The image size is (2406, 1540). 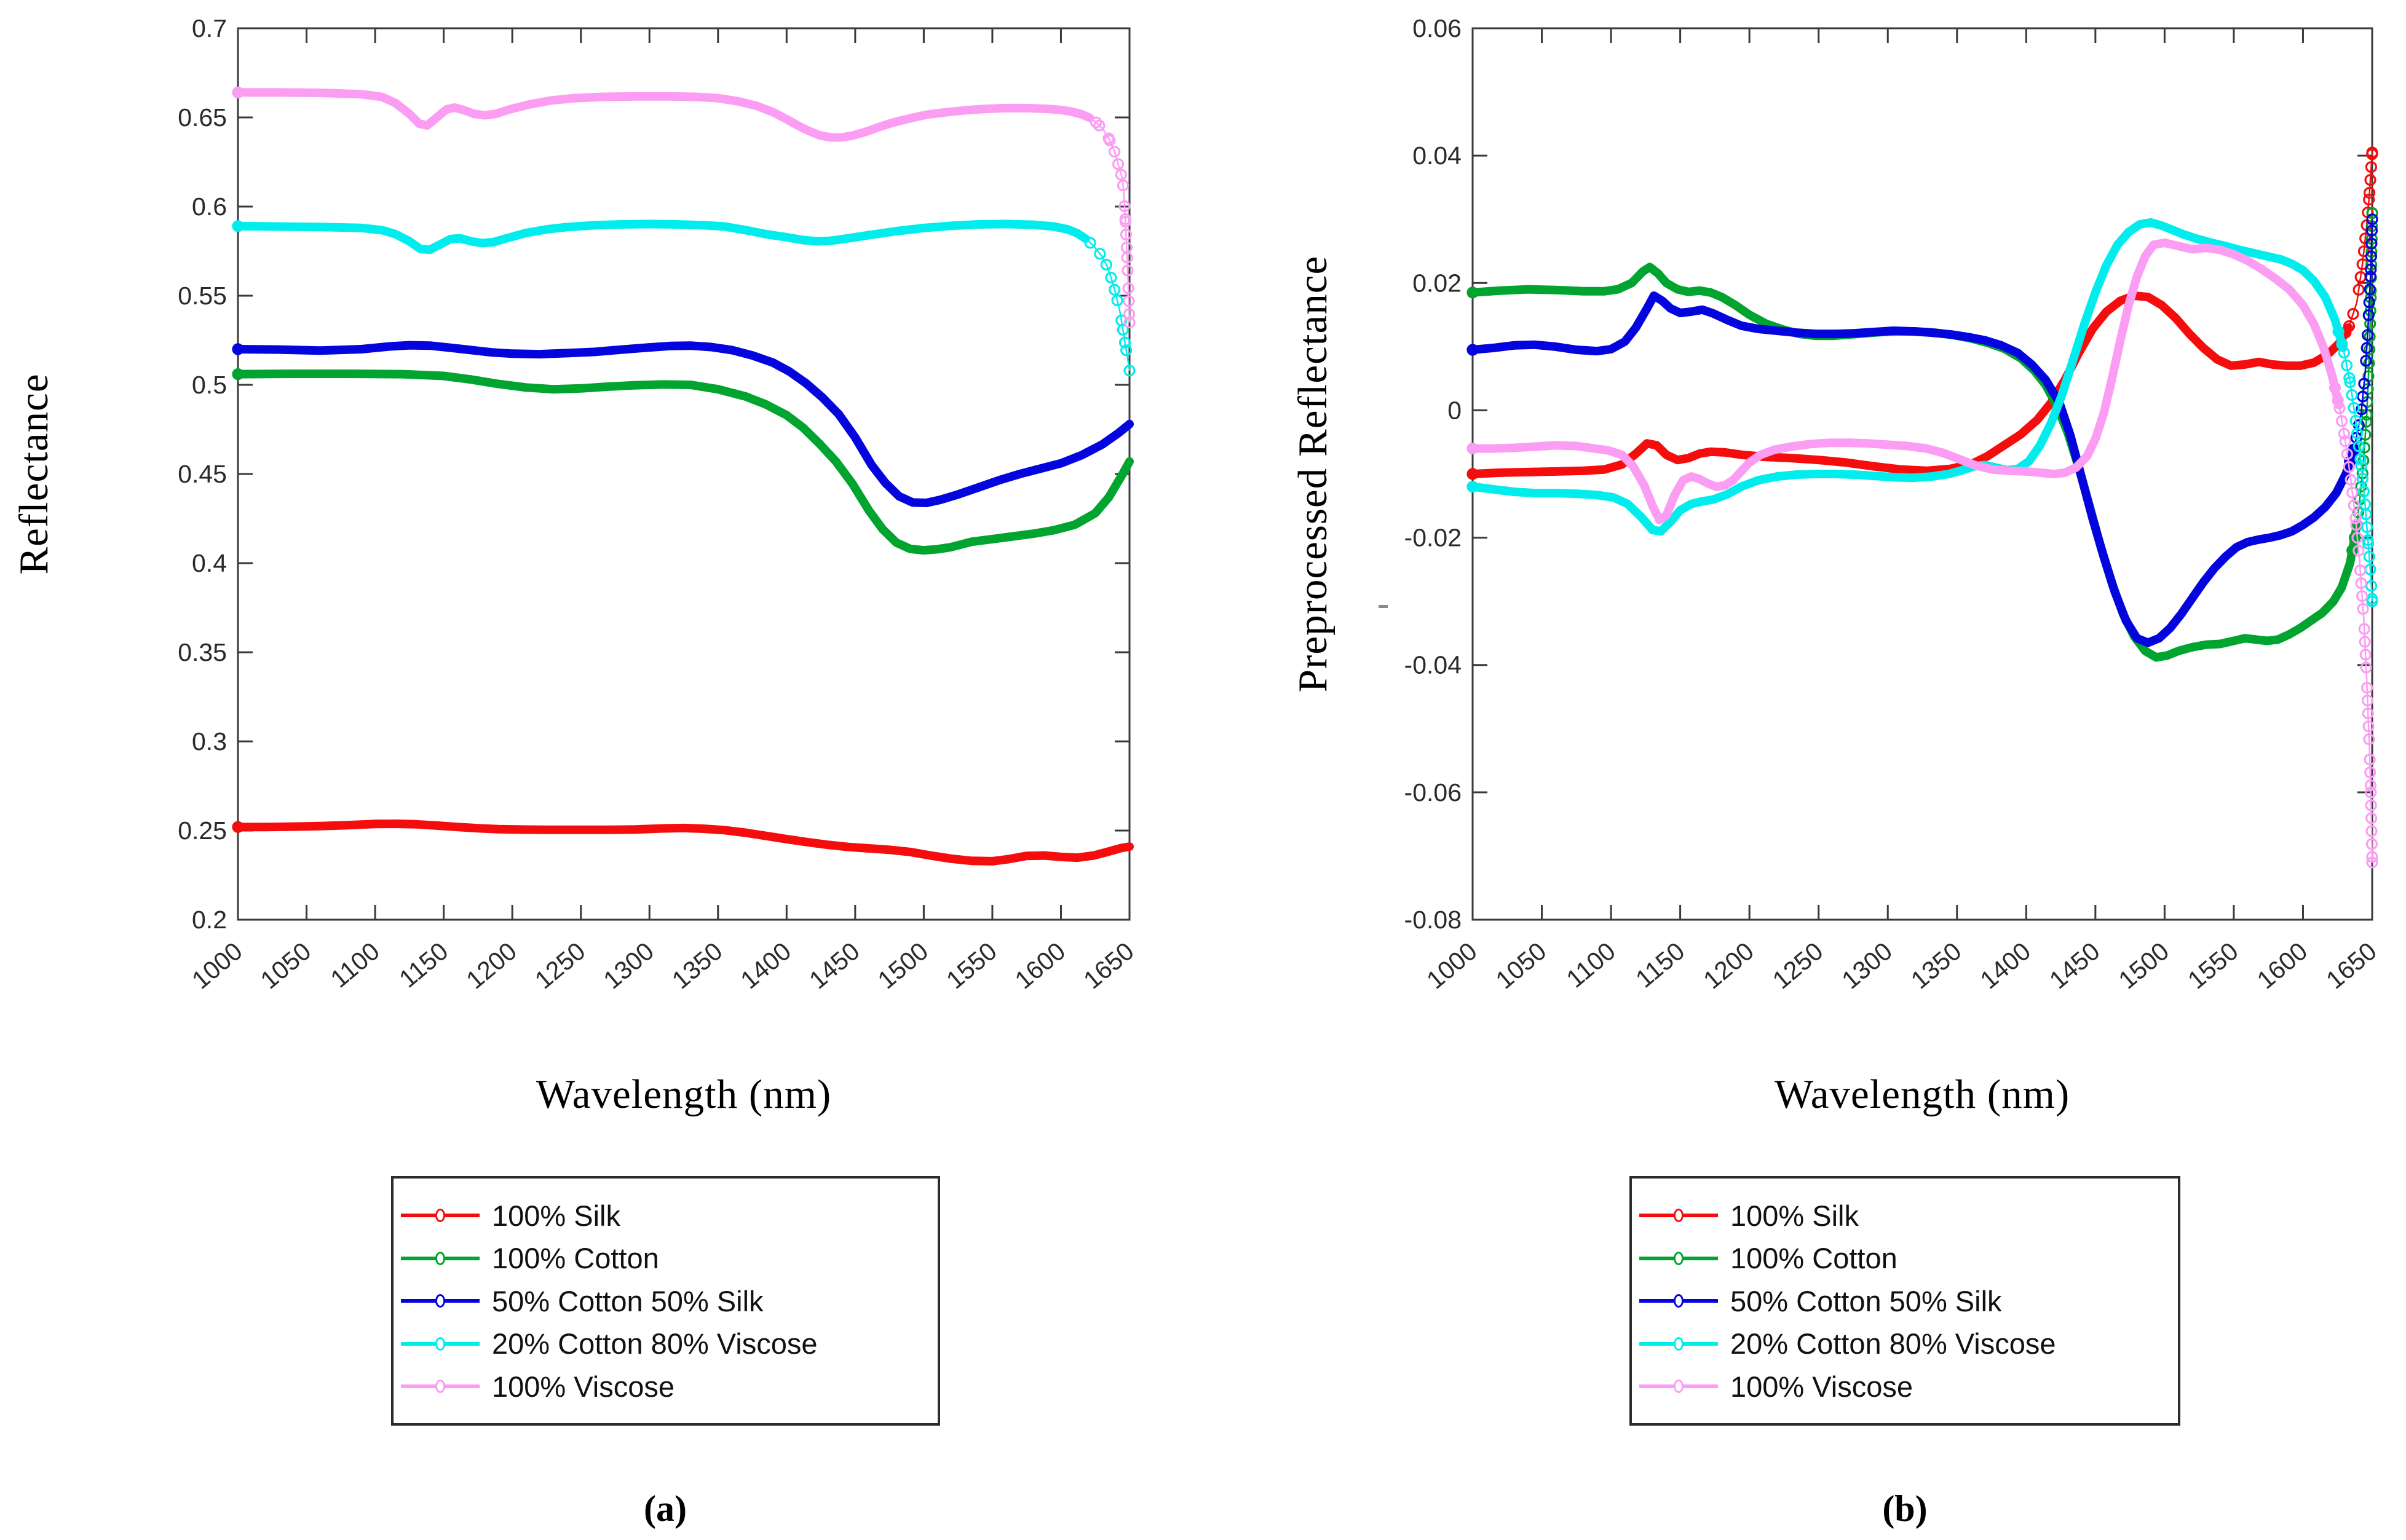 I want to click on y-axis-title-right: Preprocessed Reflectance, so click(x=1313, y=474).